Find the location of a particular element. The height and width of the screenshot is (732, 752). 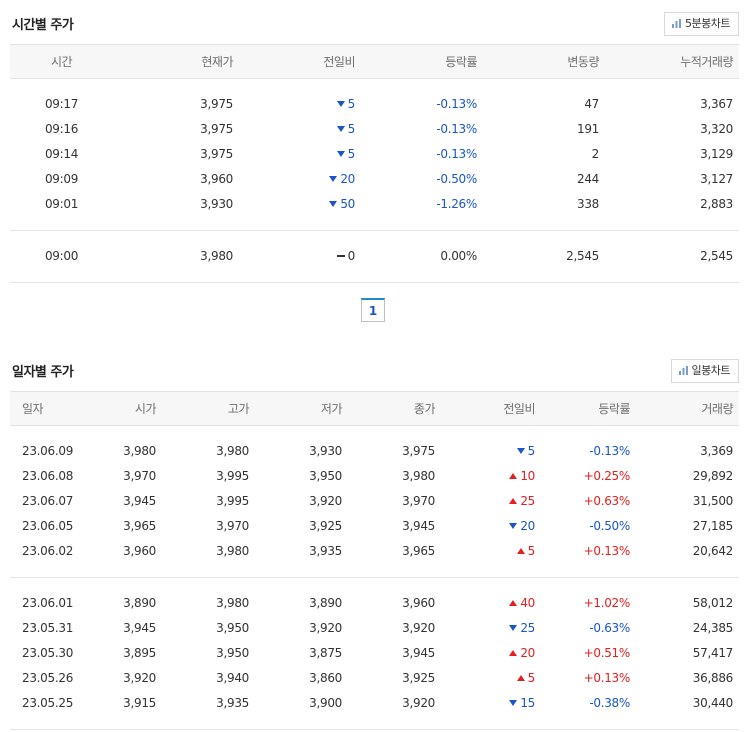

cum-volume-cell: 3,367 is located at coordinates (716, 103).